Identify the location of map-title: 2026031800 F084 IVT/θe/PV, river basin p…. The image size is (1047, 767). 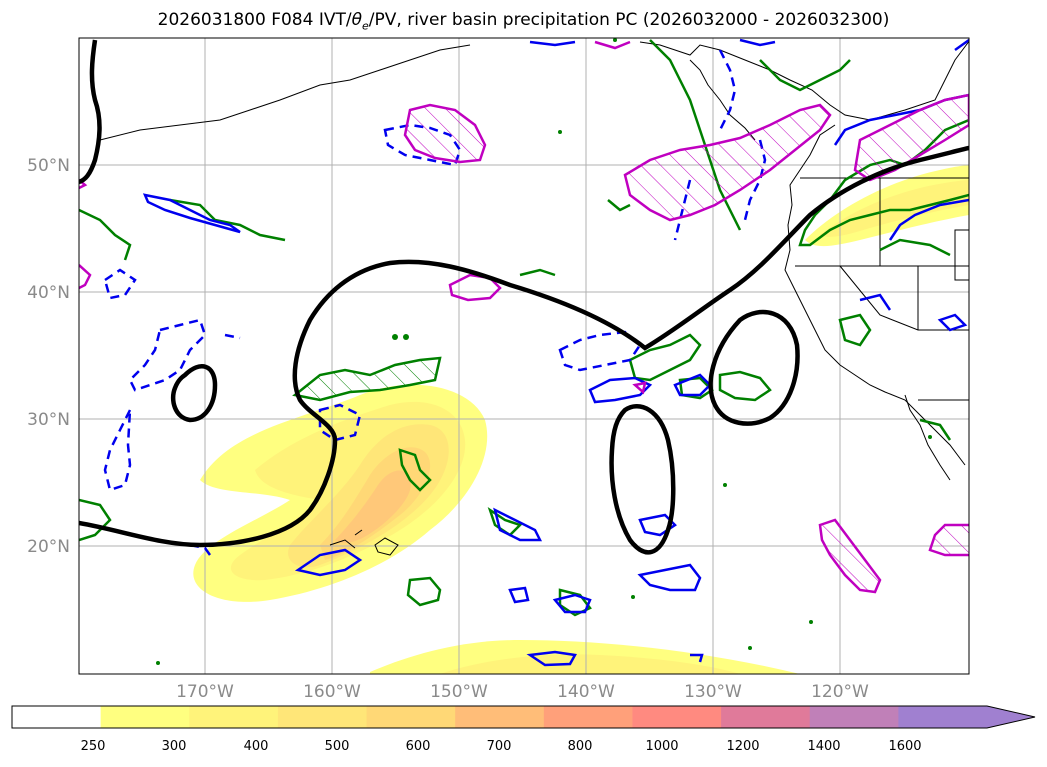
(523, 21).